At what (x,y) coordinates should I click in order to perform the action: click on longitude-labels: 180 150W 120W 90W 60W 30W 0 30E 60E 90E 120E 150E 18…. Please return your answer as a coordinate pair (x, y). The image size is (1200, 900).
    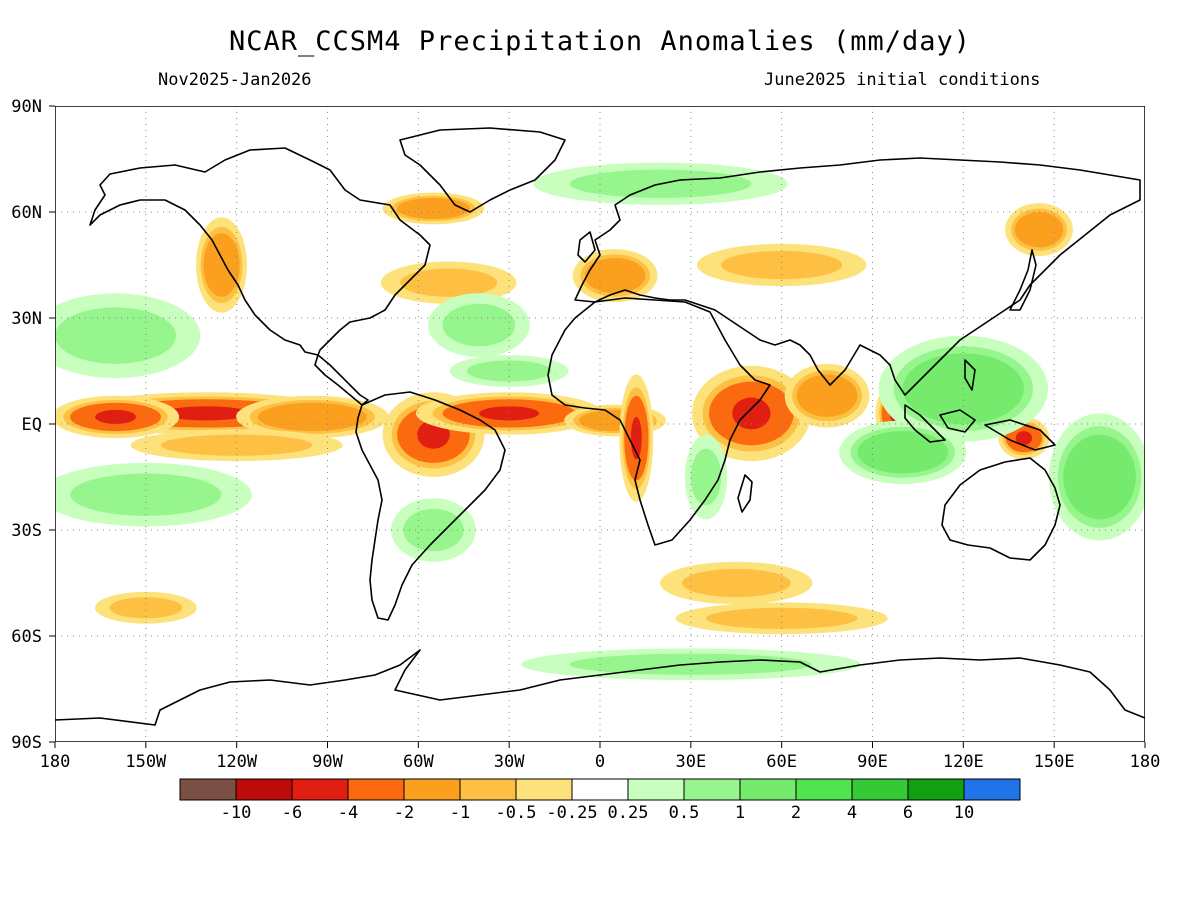
    Looking at the image, I should click on (600, 757).